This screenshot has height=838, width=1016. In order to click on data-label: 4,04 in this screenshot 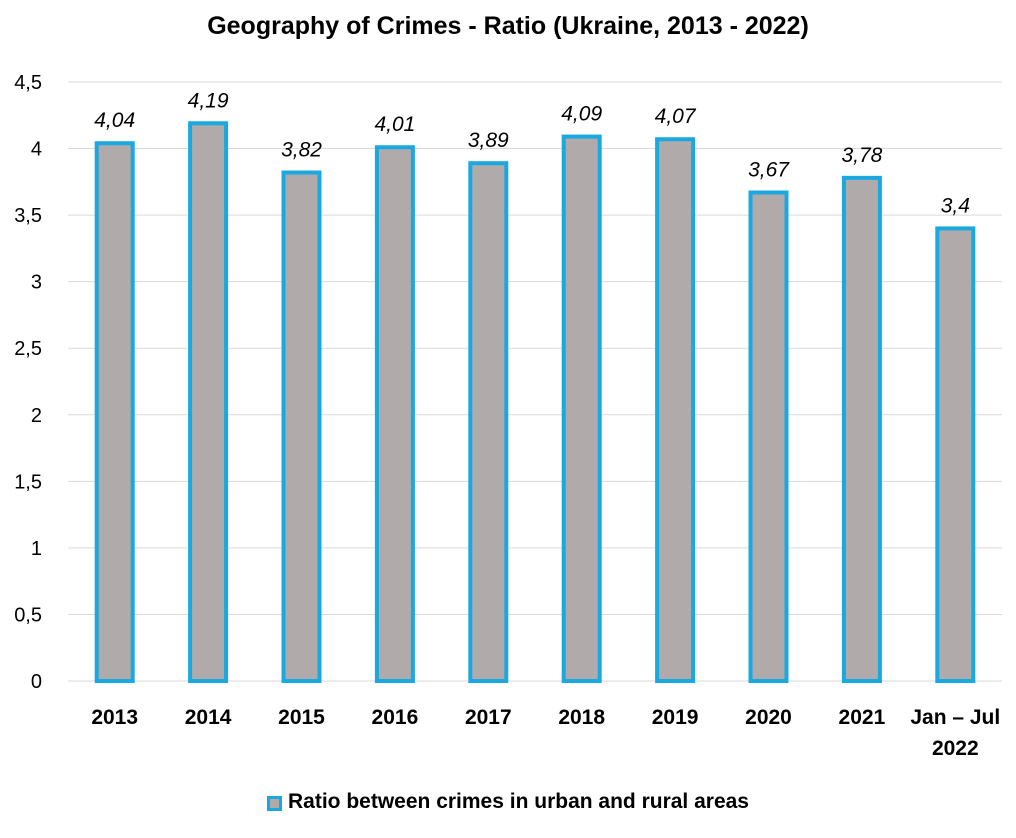, I will do `click(114, 120)`.